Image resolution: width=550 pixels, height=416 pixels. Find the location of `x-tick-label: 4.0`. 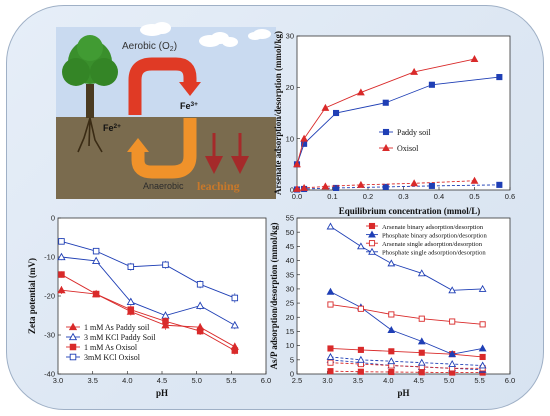

x-tick-label: 4.0 is located at coordinates (388, 380).